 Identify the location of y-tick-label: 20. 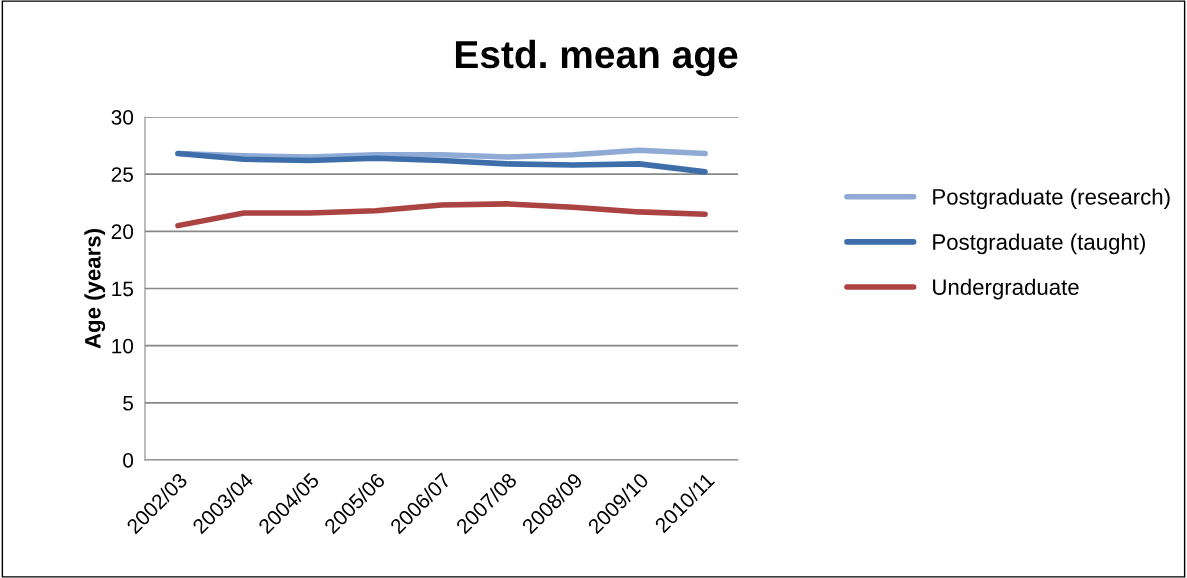
(122, 232).